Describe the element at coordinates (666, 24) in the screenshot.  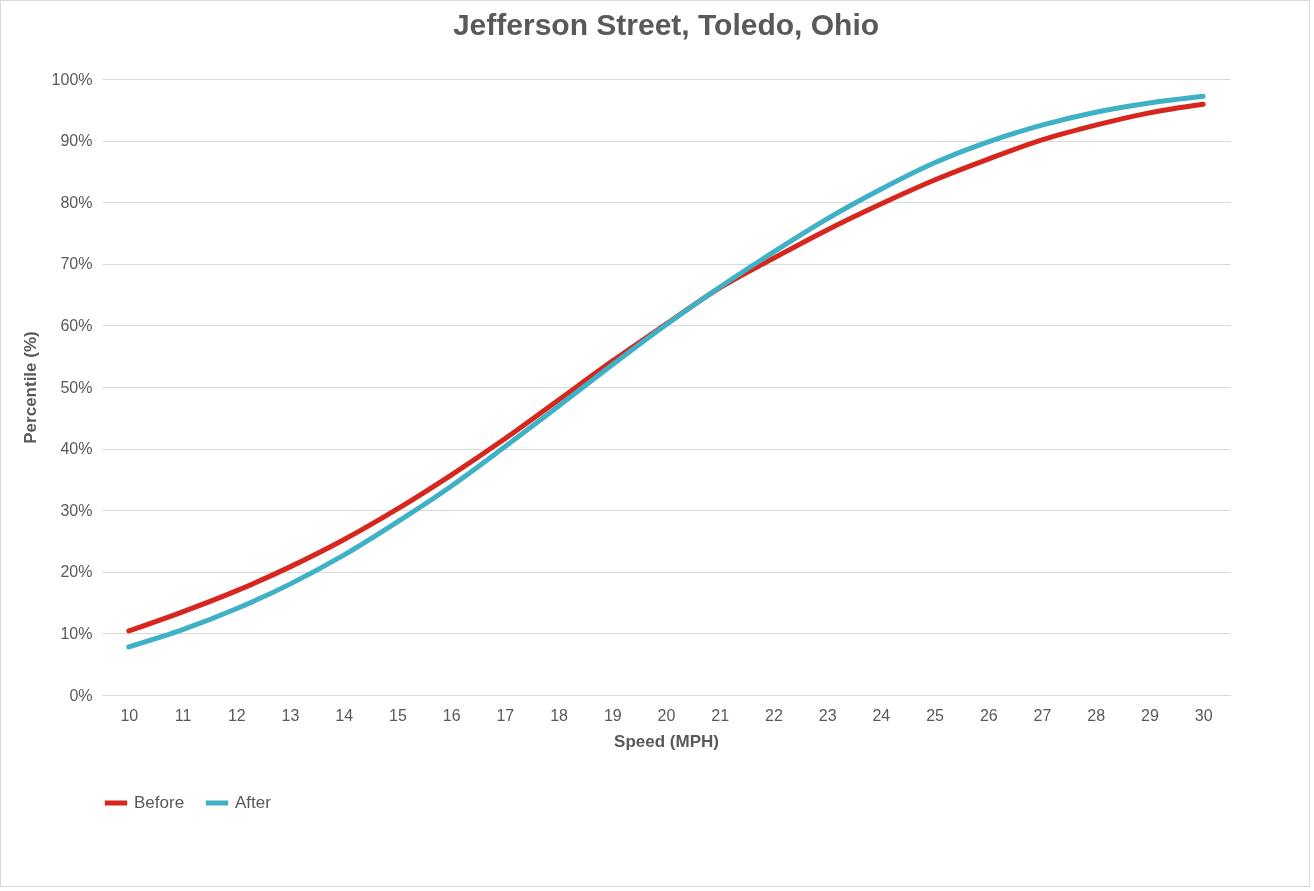
I see `chart-title: Jefferson Street, Toledo, Ohio` at that location.